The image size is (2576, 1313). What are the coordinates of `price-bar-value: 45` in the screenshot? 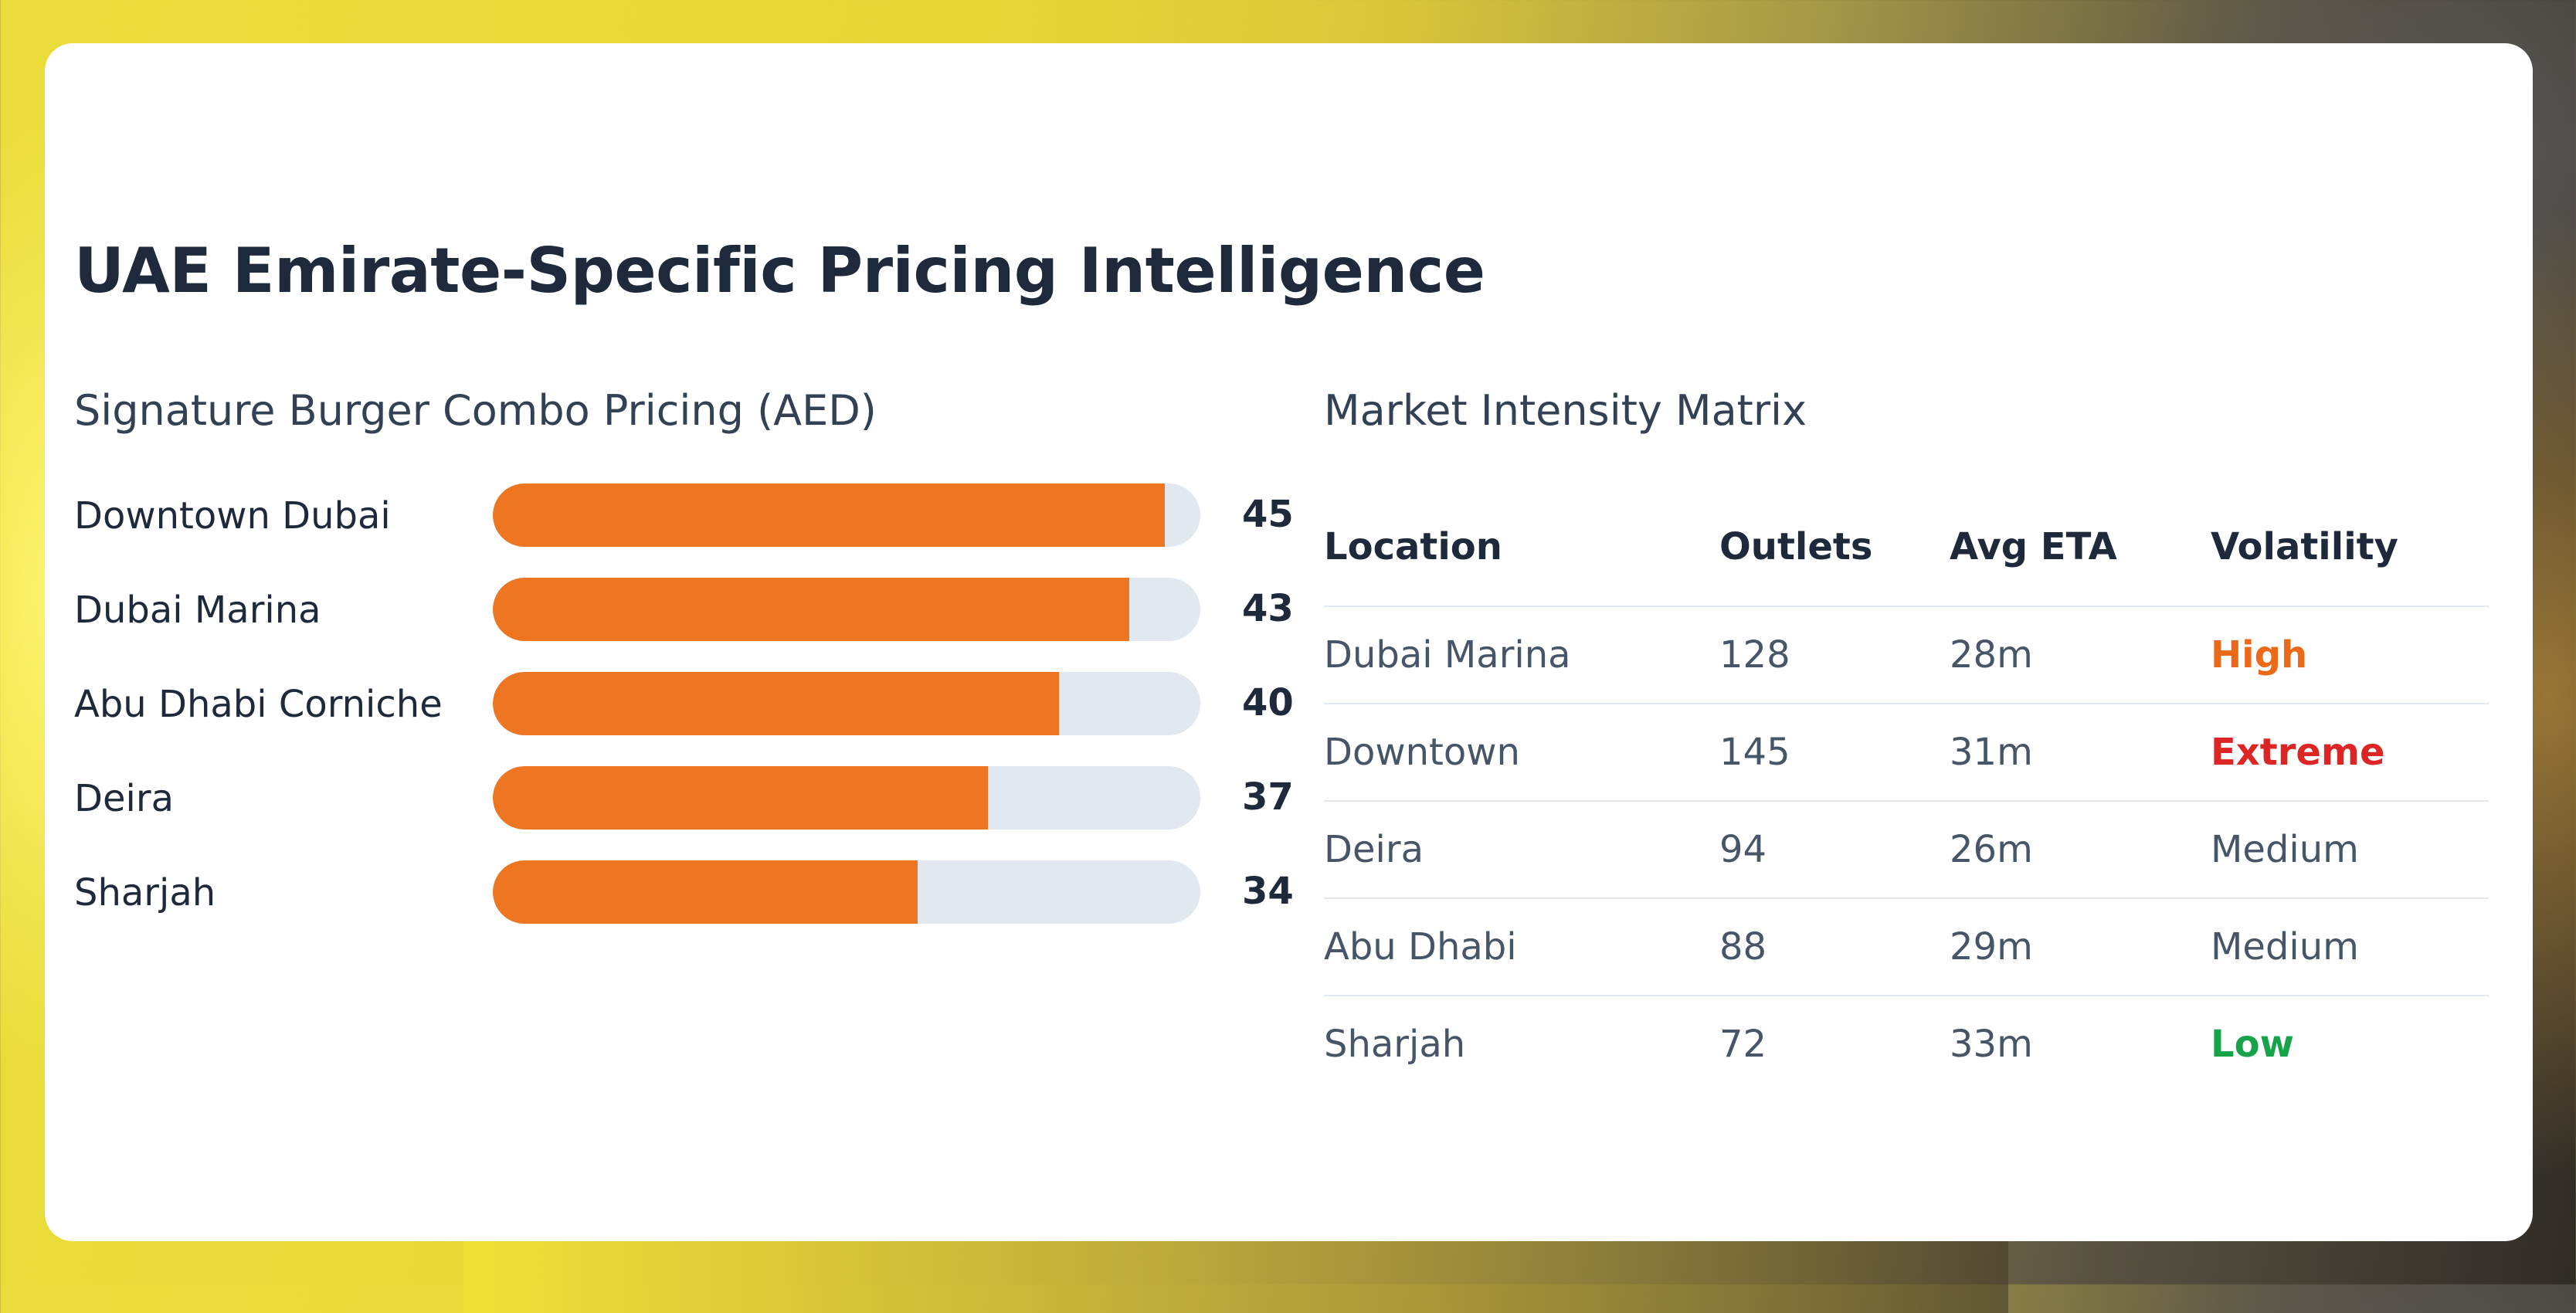 It's located at (1268, 514).